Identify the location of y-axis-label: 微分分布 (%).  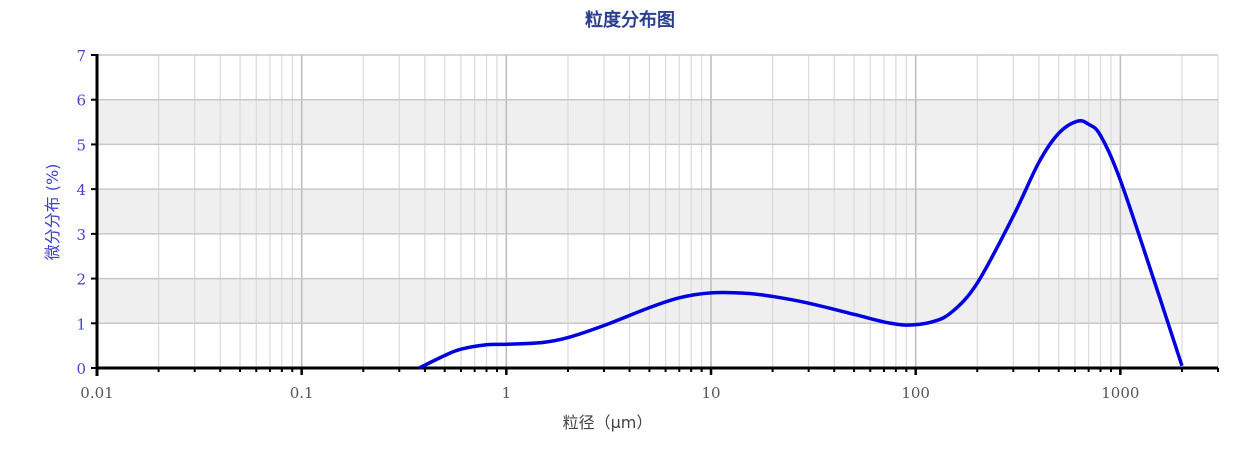
(52, 212).